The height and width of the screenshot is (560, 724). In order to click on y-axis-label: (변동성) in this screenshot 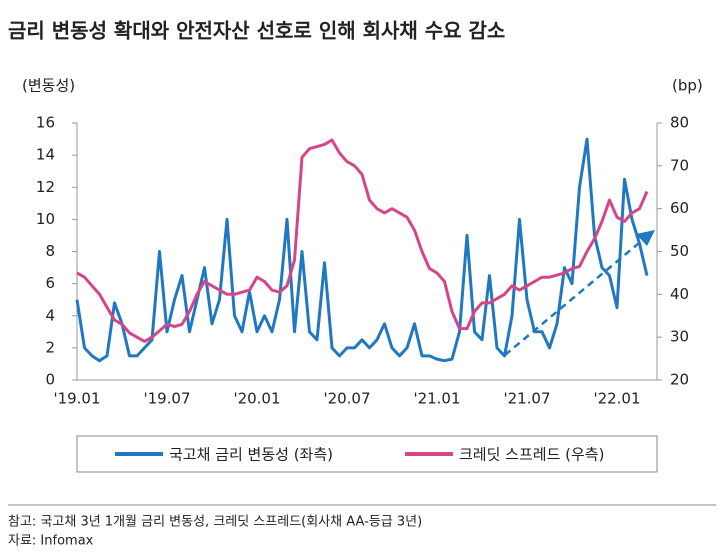, I will do `click(48, 86)`.